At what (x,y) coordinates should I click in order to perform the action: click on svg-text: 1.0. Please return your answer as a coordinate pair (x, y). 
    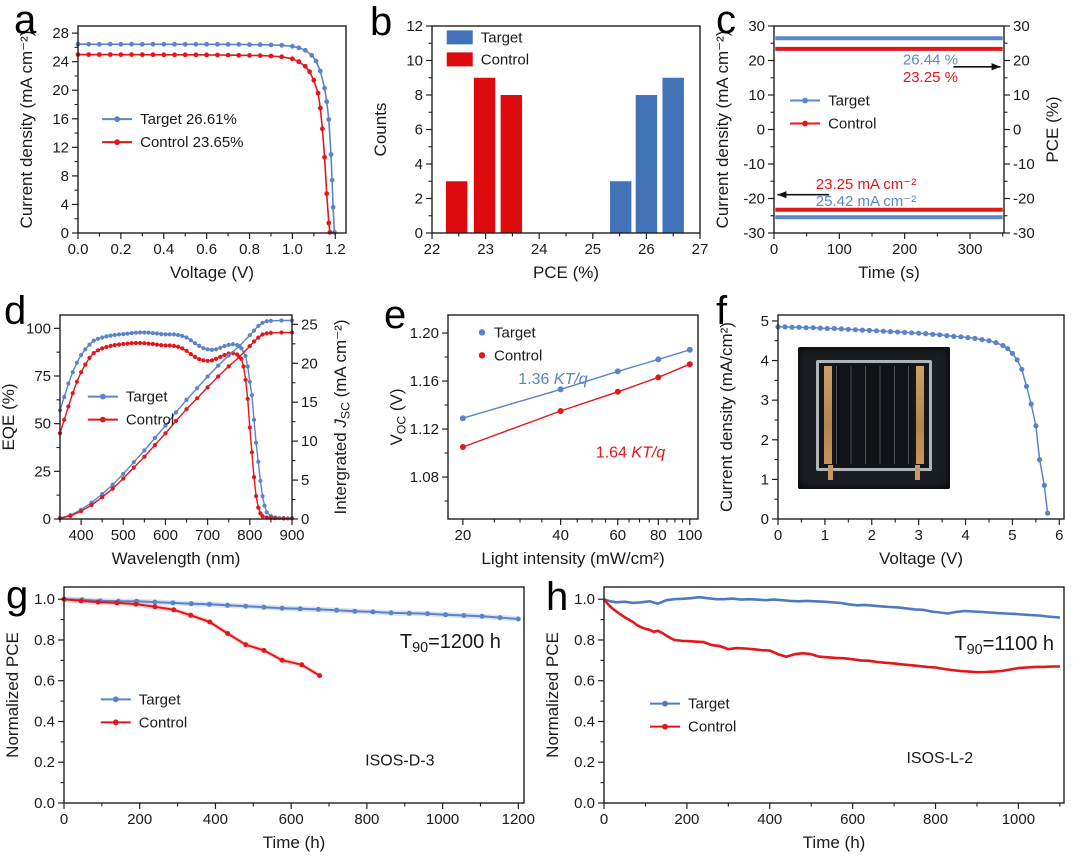
    Looking at the image, I should click on (584, 599).